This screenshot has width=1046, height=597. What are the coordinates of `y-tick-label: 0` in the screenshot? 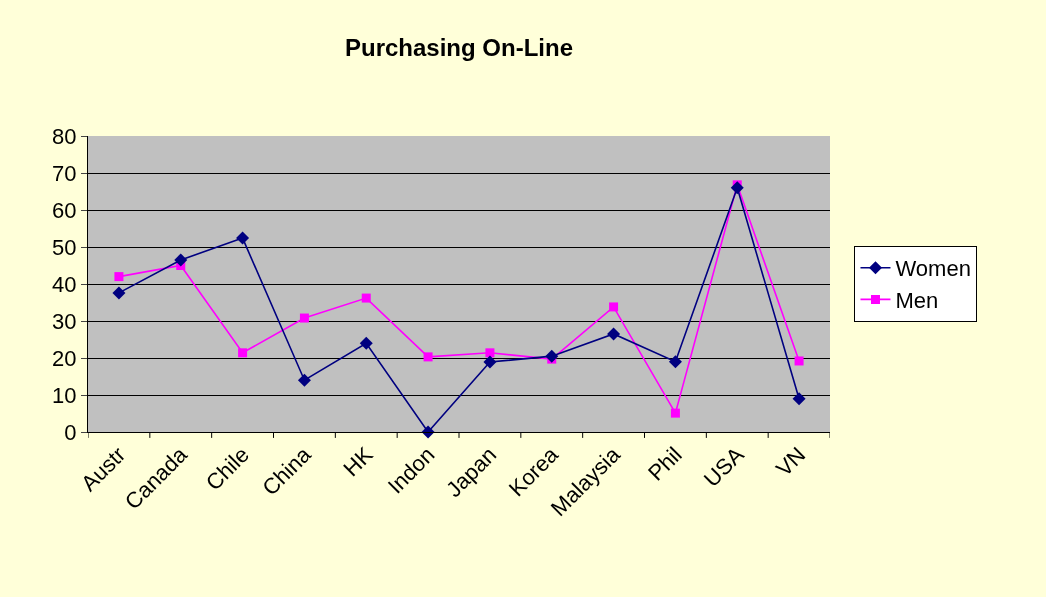 It's located at (70, 432).